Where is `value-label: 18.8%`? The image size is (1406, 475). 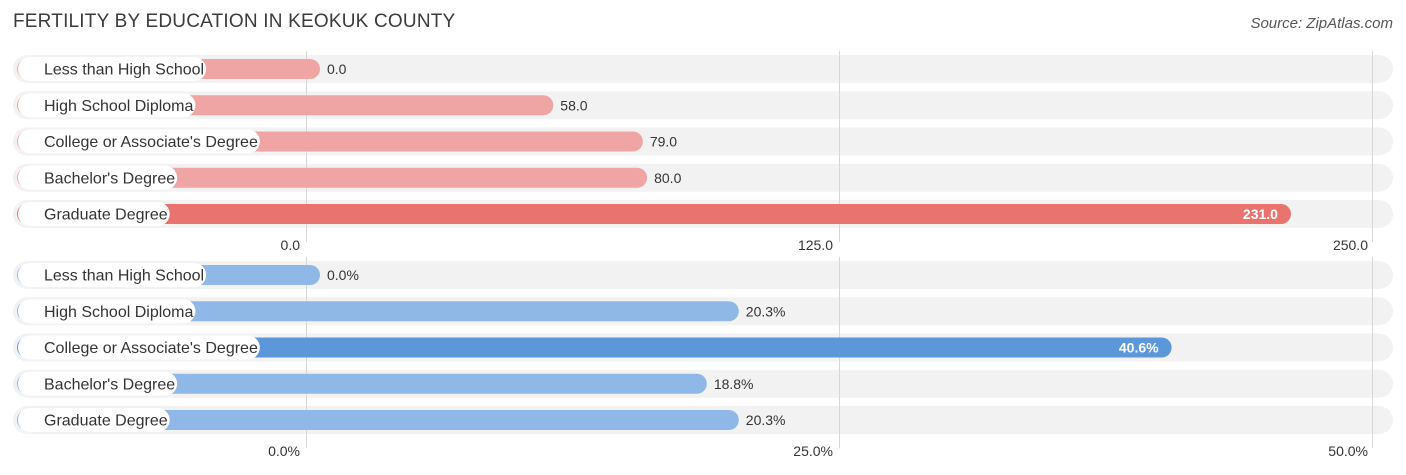 value-label: 18.8% is located at coordinates (734, 384).